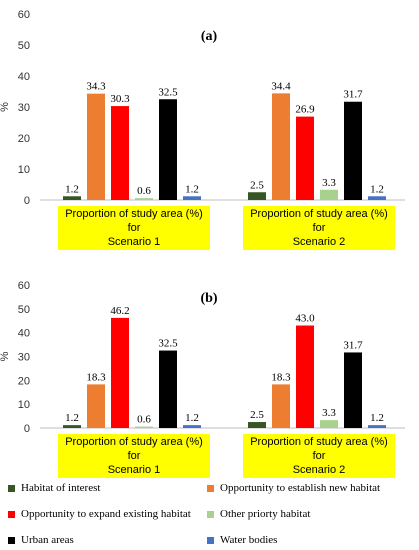  I want to click on legend-item: Water bodies, so click(242, 540).